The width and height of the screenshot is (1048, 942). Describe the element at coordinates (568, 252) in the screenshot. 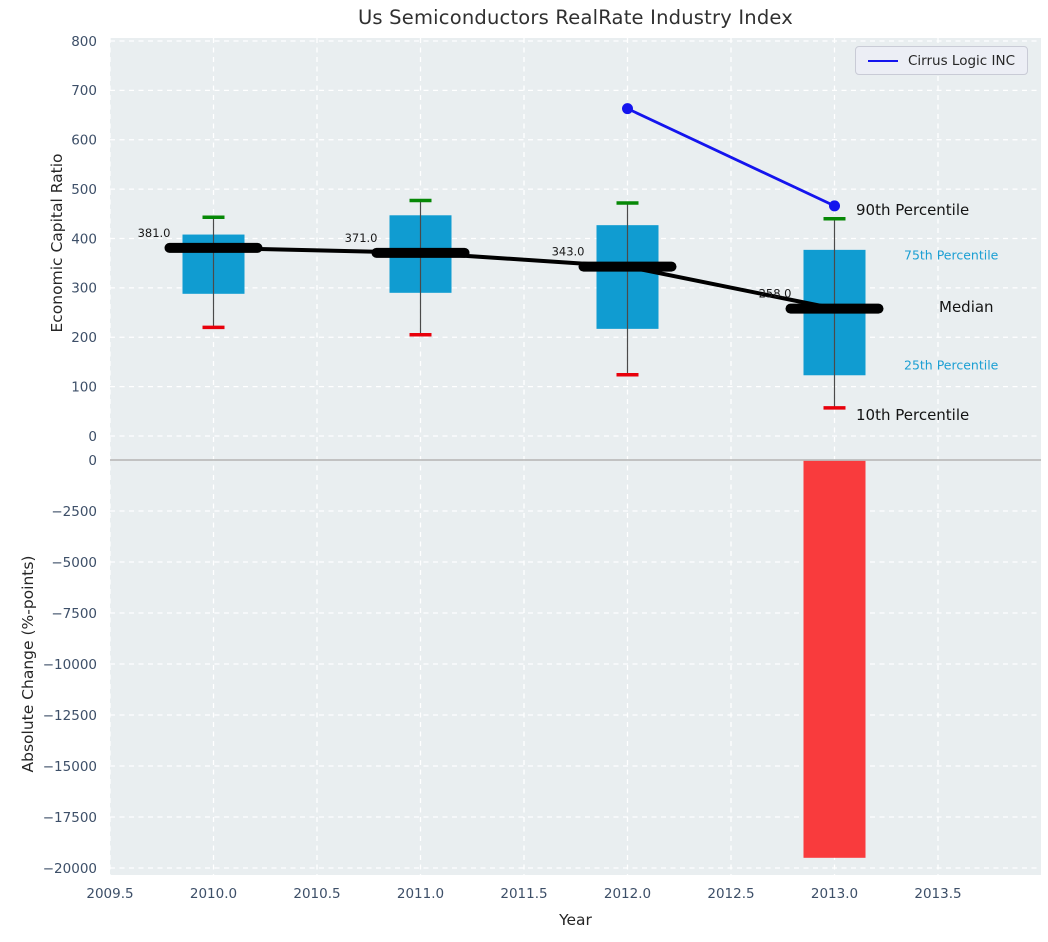

I see `median-value-label: 343.0` at that location.